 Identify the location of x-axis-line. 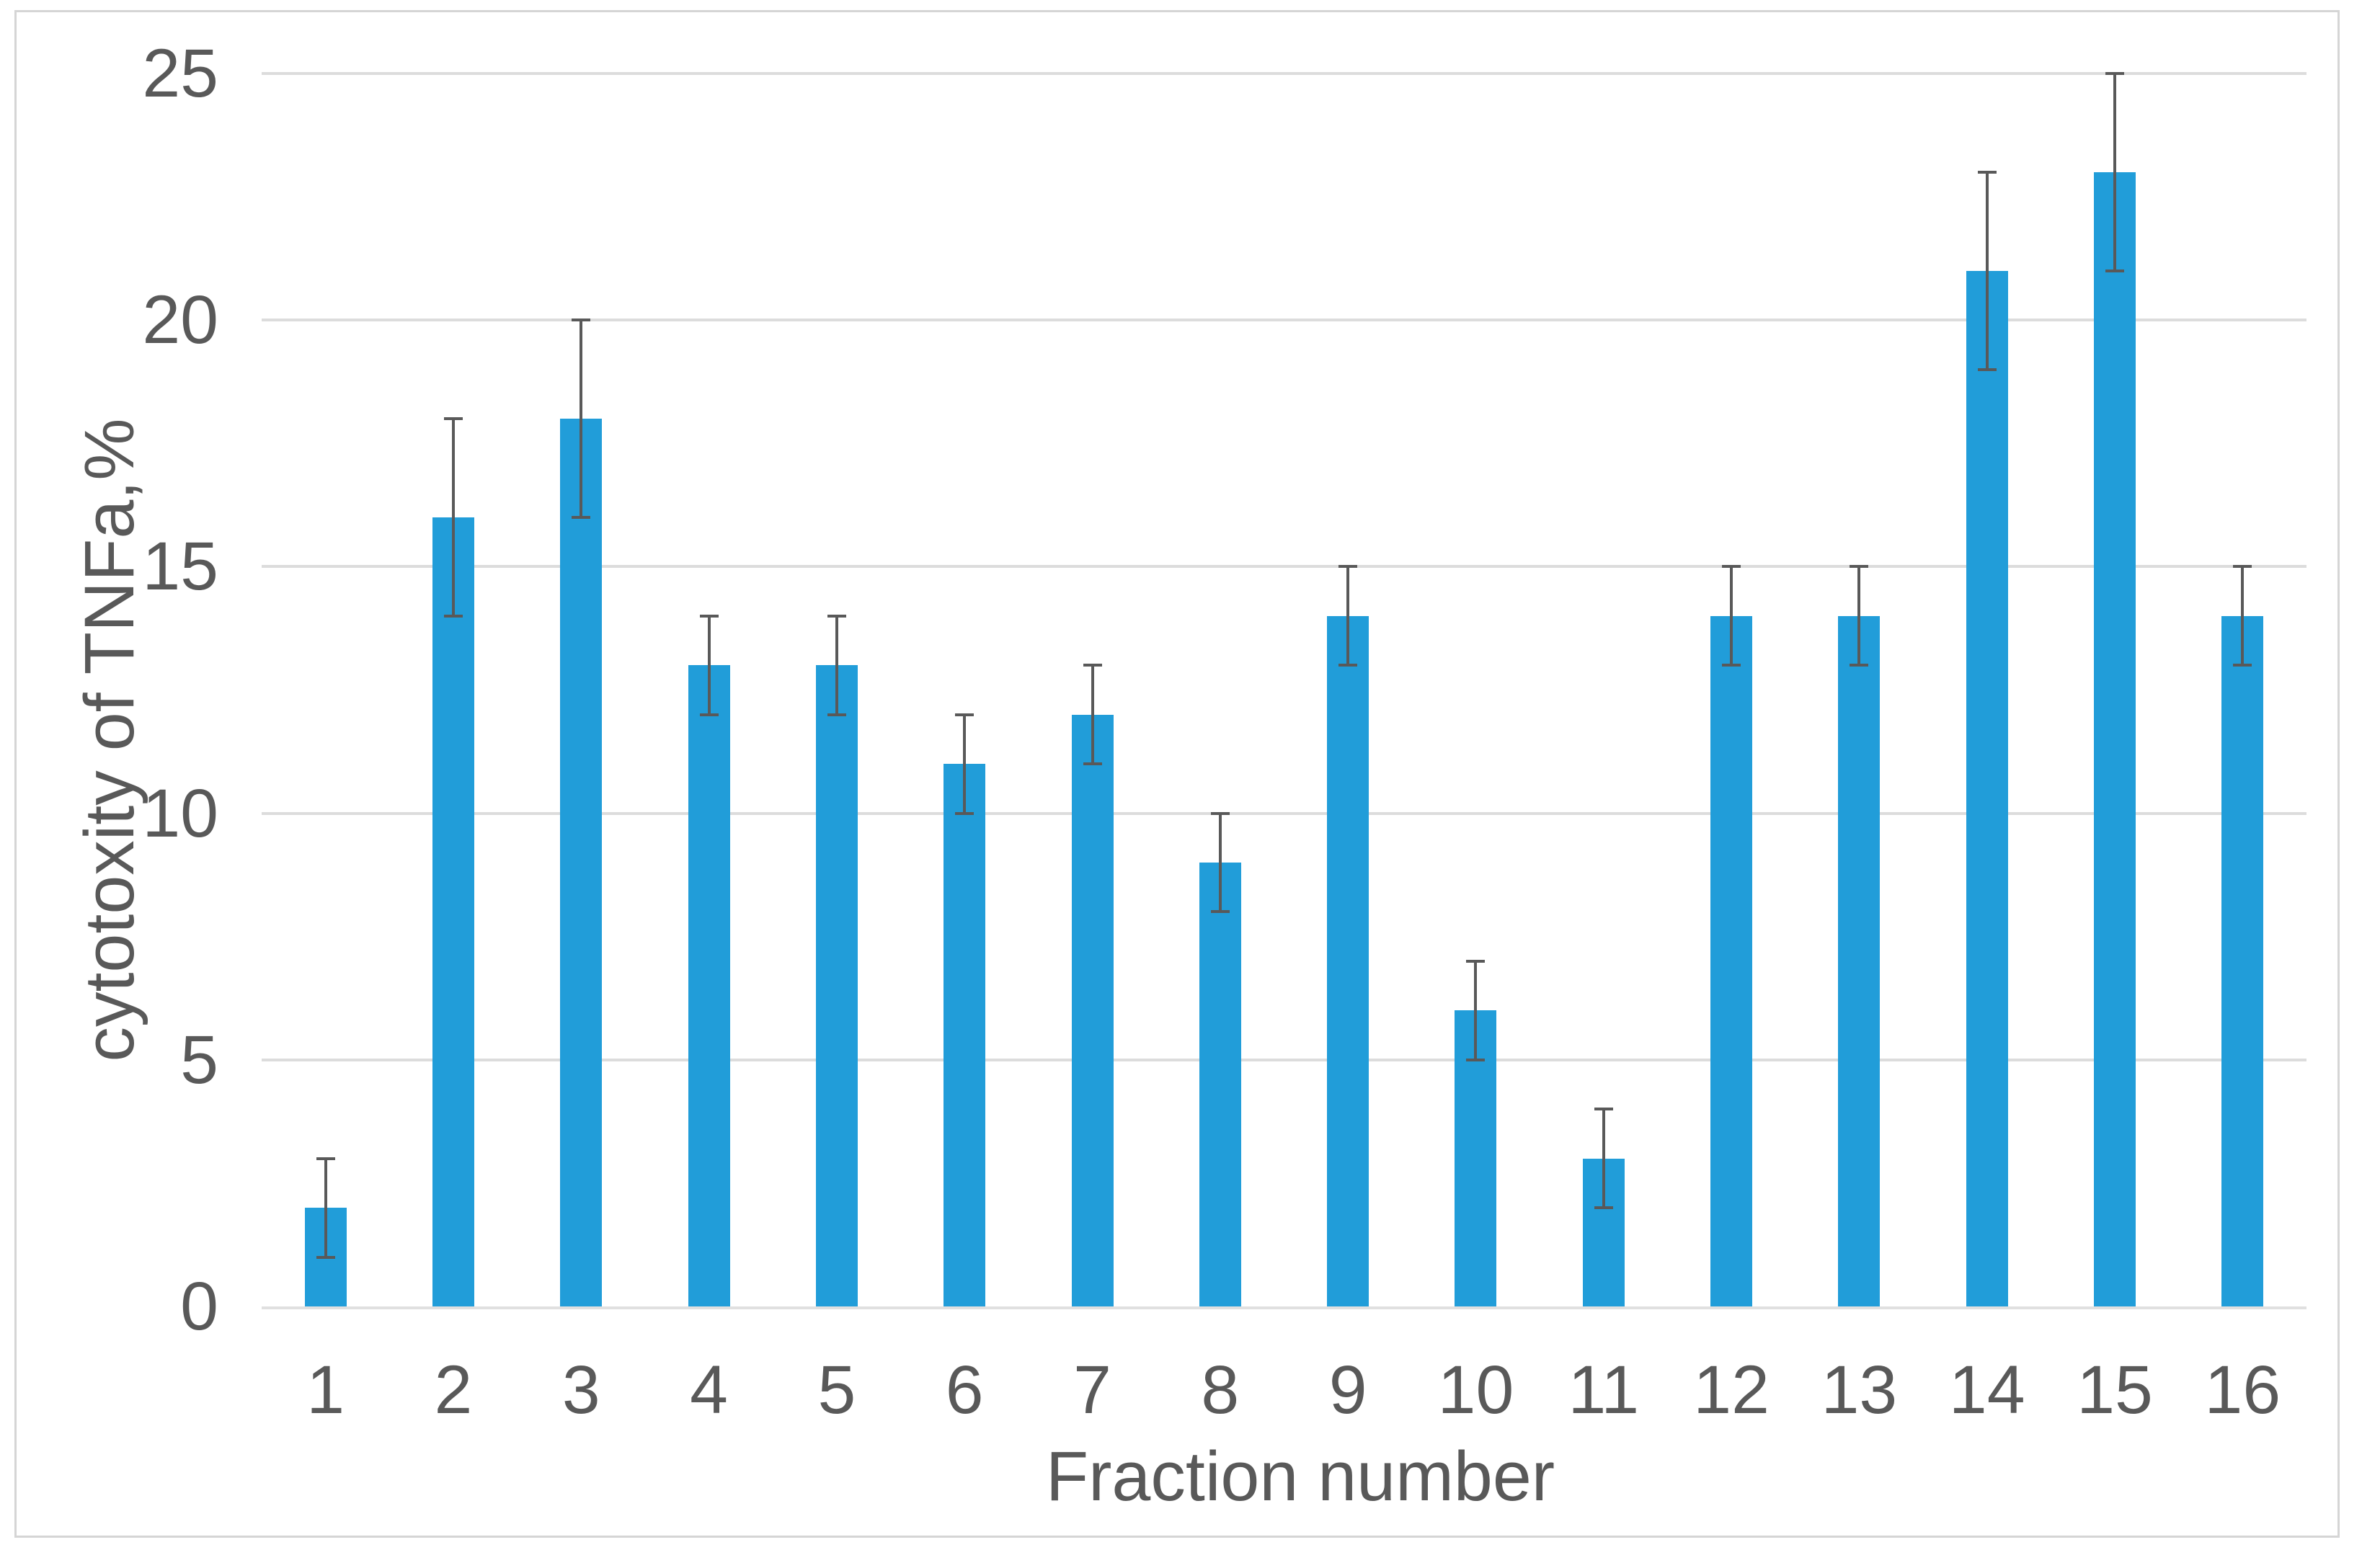
(1284, 1307).